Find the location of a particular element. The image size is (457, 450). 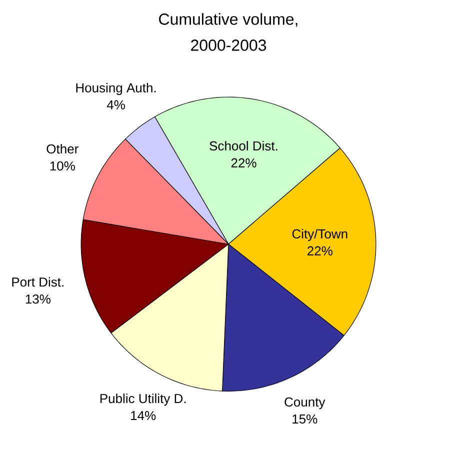

slice-label: Port Dist. is located at coordinates (38, 282).